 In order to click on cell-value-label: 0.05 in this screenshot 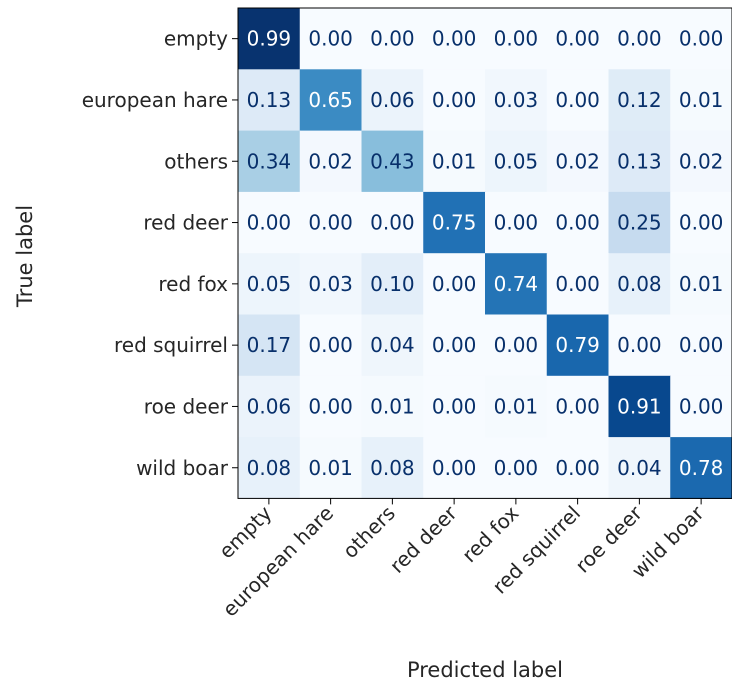, I will do `click(516, 161)`.